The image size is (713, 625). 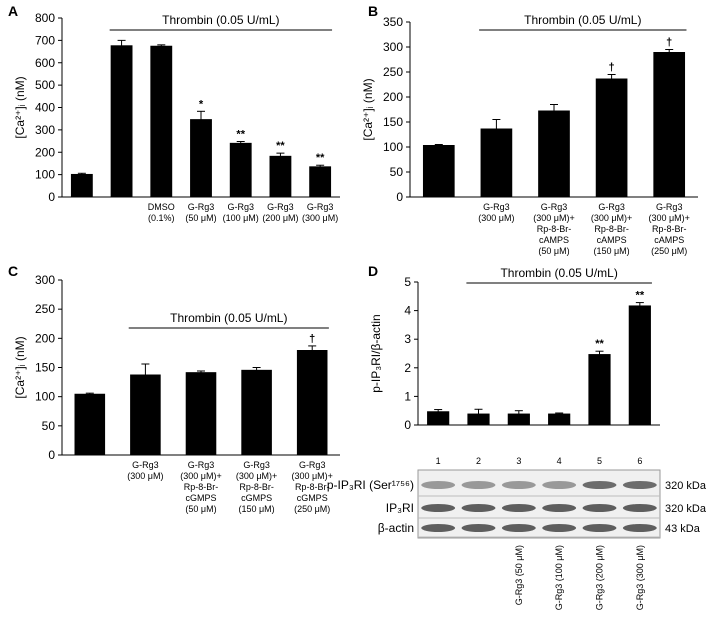 What do you see at coordinates (45, 85) in the screenshot?
I see `y-tick-label: 500` at bounding box center [45, 85].